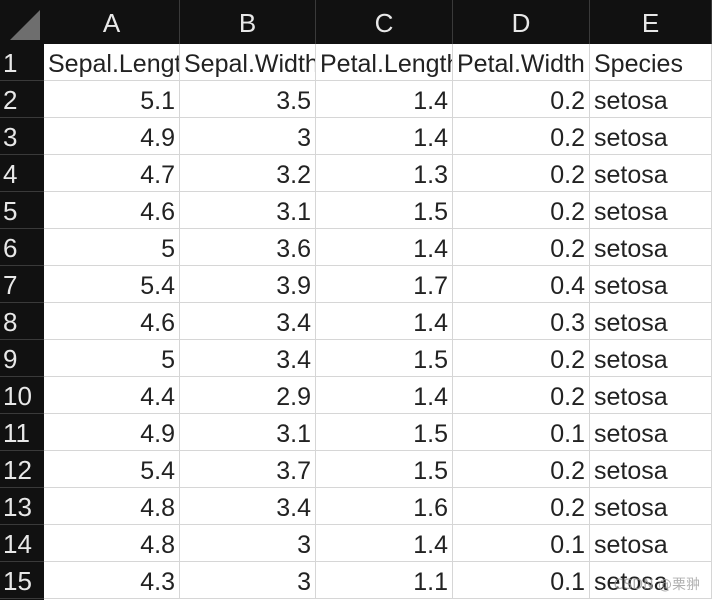 This screenshot has width=712, height=600. I want to click on cell-c9: 1.5, so click(384, 358).